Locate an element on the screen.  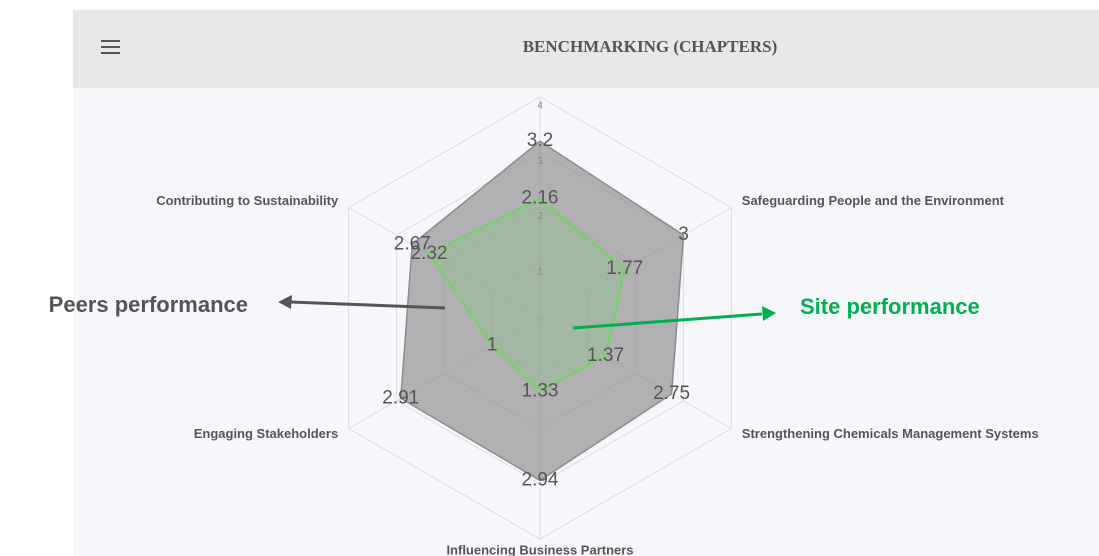
r-tick-label: 4 is located at coordinates (540, 106).